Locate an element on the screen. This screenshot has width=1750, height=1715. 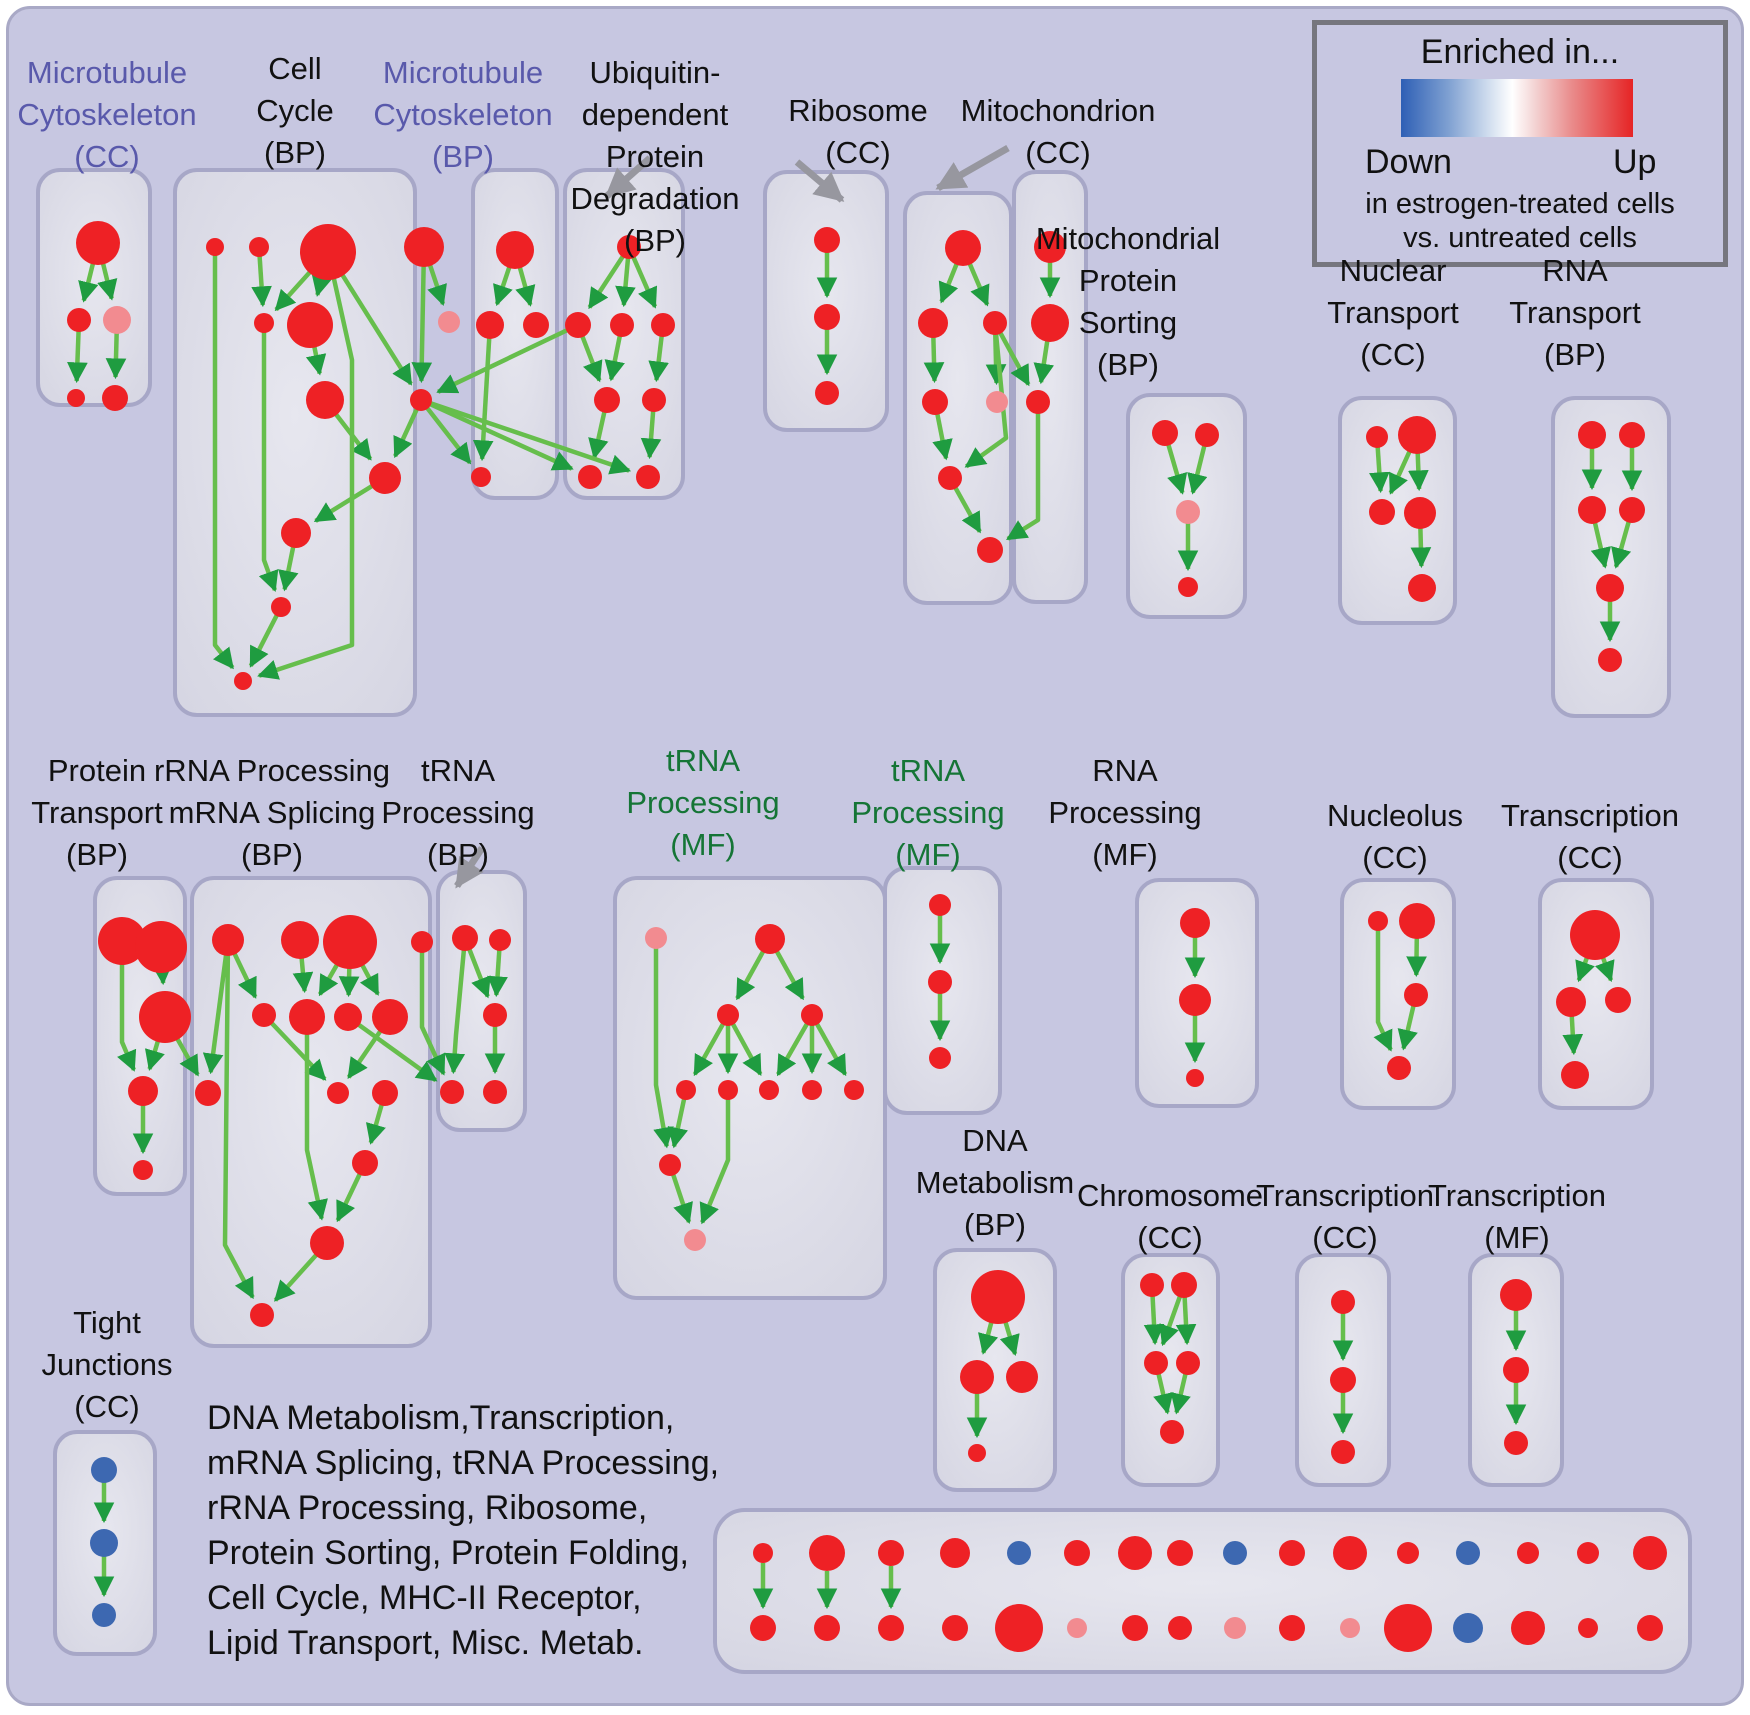
misc-enrichment-grid-col-10-top-node is located at coordinates (1350, 1553).